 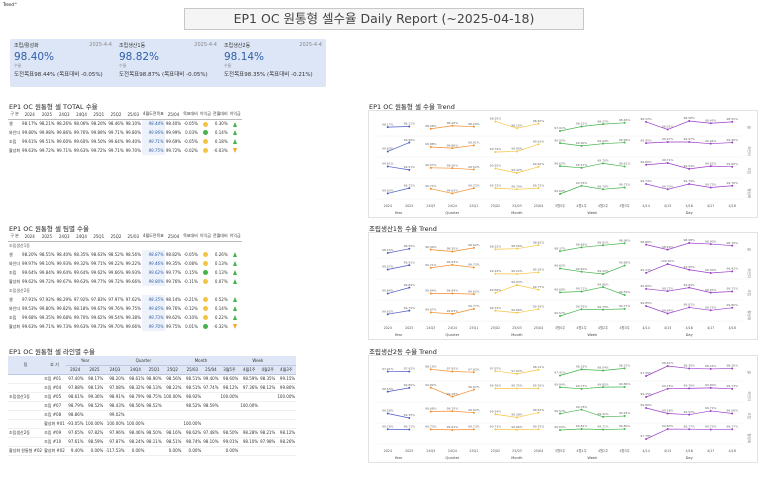 What do you see at coordinates (135, 379) in the screenshot?
I see `cell: 98.61%` at bounding box center [135, 379].